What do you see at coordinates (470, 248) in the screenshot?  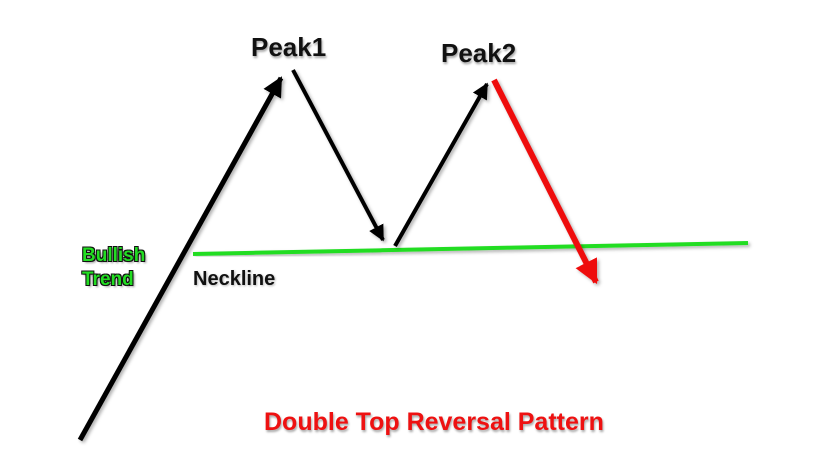 I see `neckline-line` at bounding box center [470, 248].